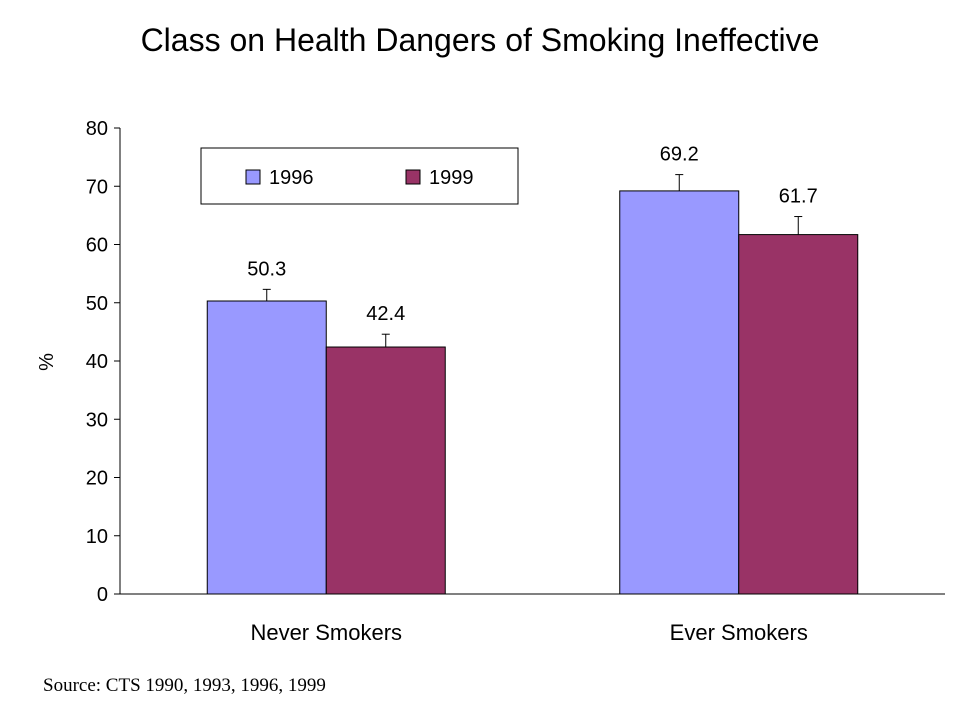  Describe the element at coordinates (97, 129) in the screenshot. I see `y-tick-label: 80` at that location.